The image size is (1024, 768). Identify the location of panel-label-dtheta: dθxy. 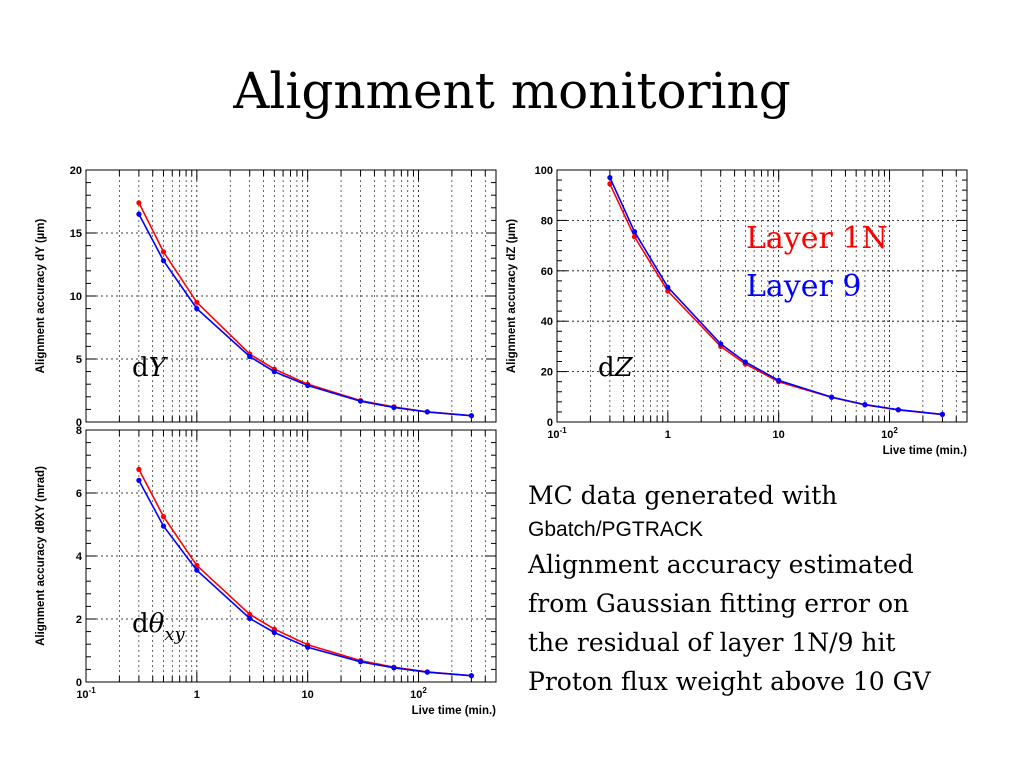
(158, 627).